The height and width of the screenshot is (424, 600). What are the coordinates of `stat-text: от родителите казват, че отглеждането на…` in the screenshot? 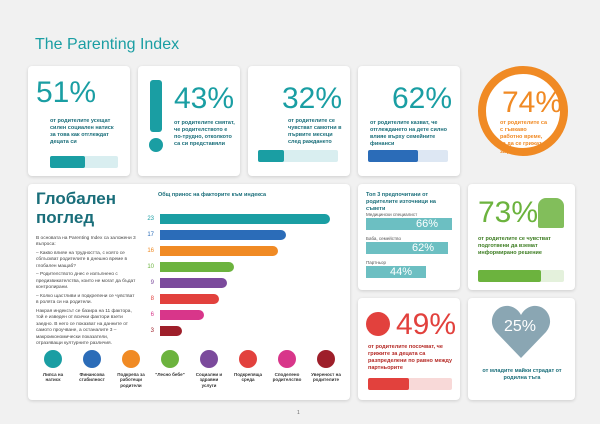 It's located at (409, 134).